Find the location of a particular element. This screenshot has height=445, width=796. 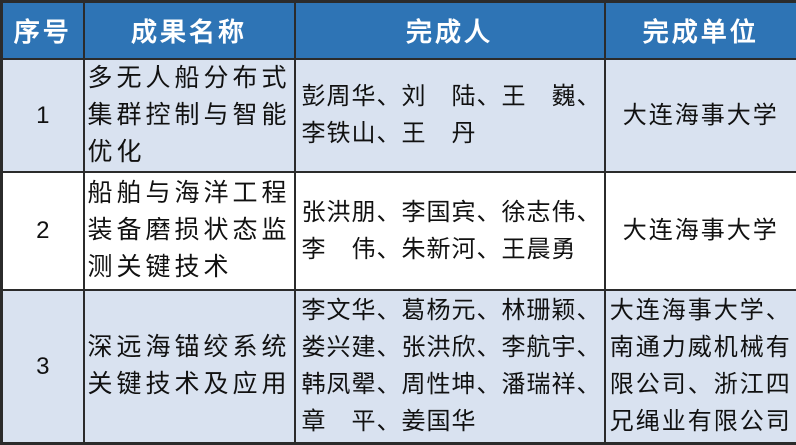

serial-cell: 3 is located at coordinates (43, 367).